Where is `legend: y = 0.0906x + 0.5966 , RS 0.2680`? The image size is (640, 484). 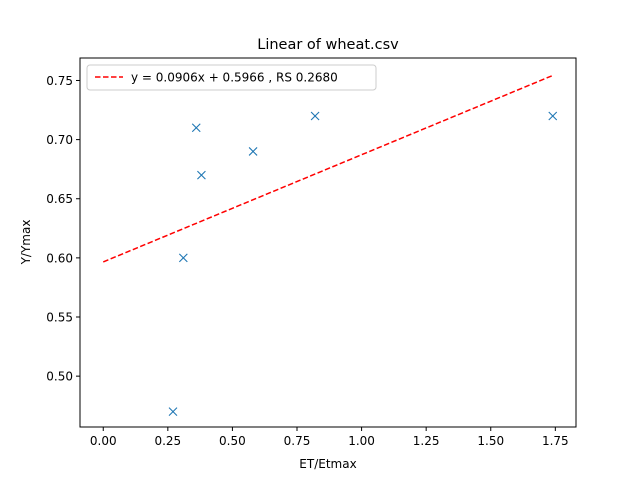 legend: y = 0.0906x + 0.5966 , RS 0.2680 is located at coordinates (231, 77).